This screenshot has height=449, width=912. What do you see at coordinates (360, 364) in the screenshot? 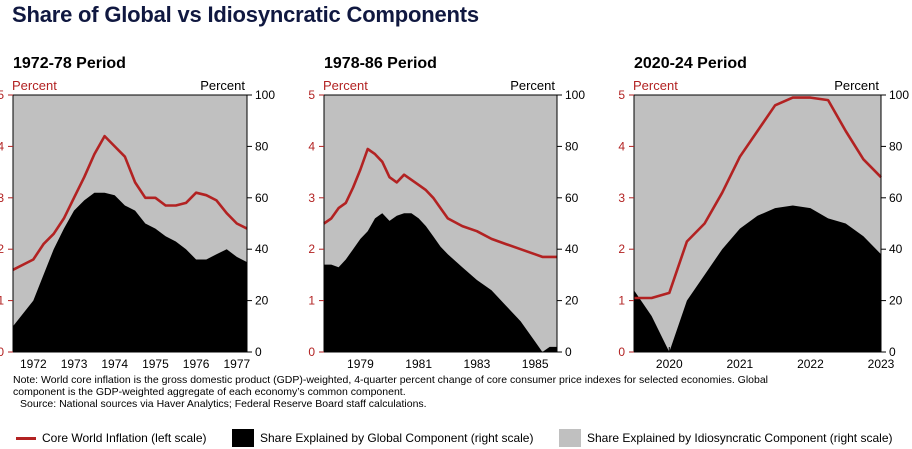
I see `x-tick-label: 1979` at bounding box center [360, 364].